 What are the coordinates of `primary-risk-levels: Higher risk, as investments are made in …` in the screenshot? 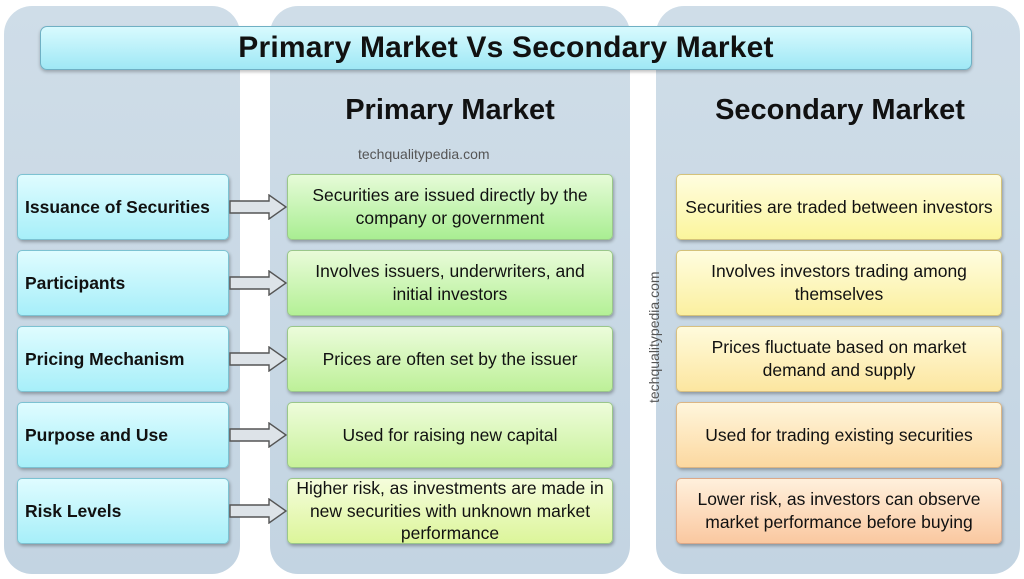 It's located at (450, 511).